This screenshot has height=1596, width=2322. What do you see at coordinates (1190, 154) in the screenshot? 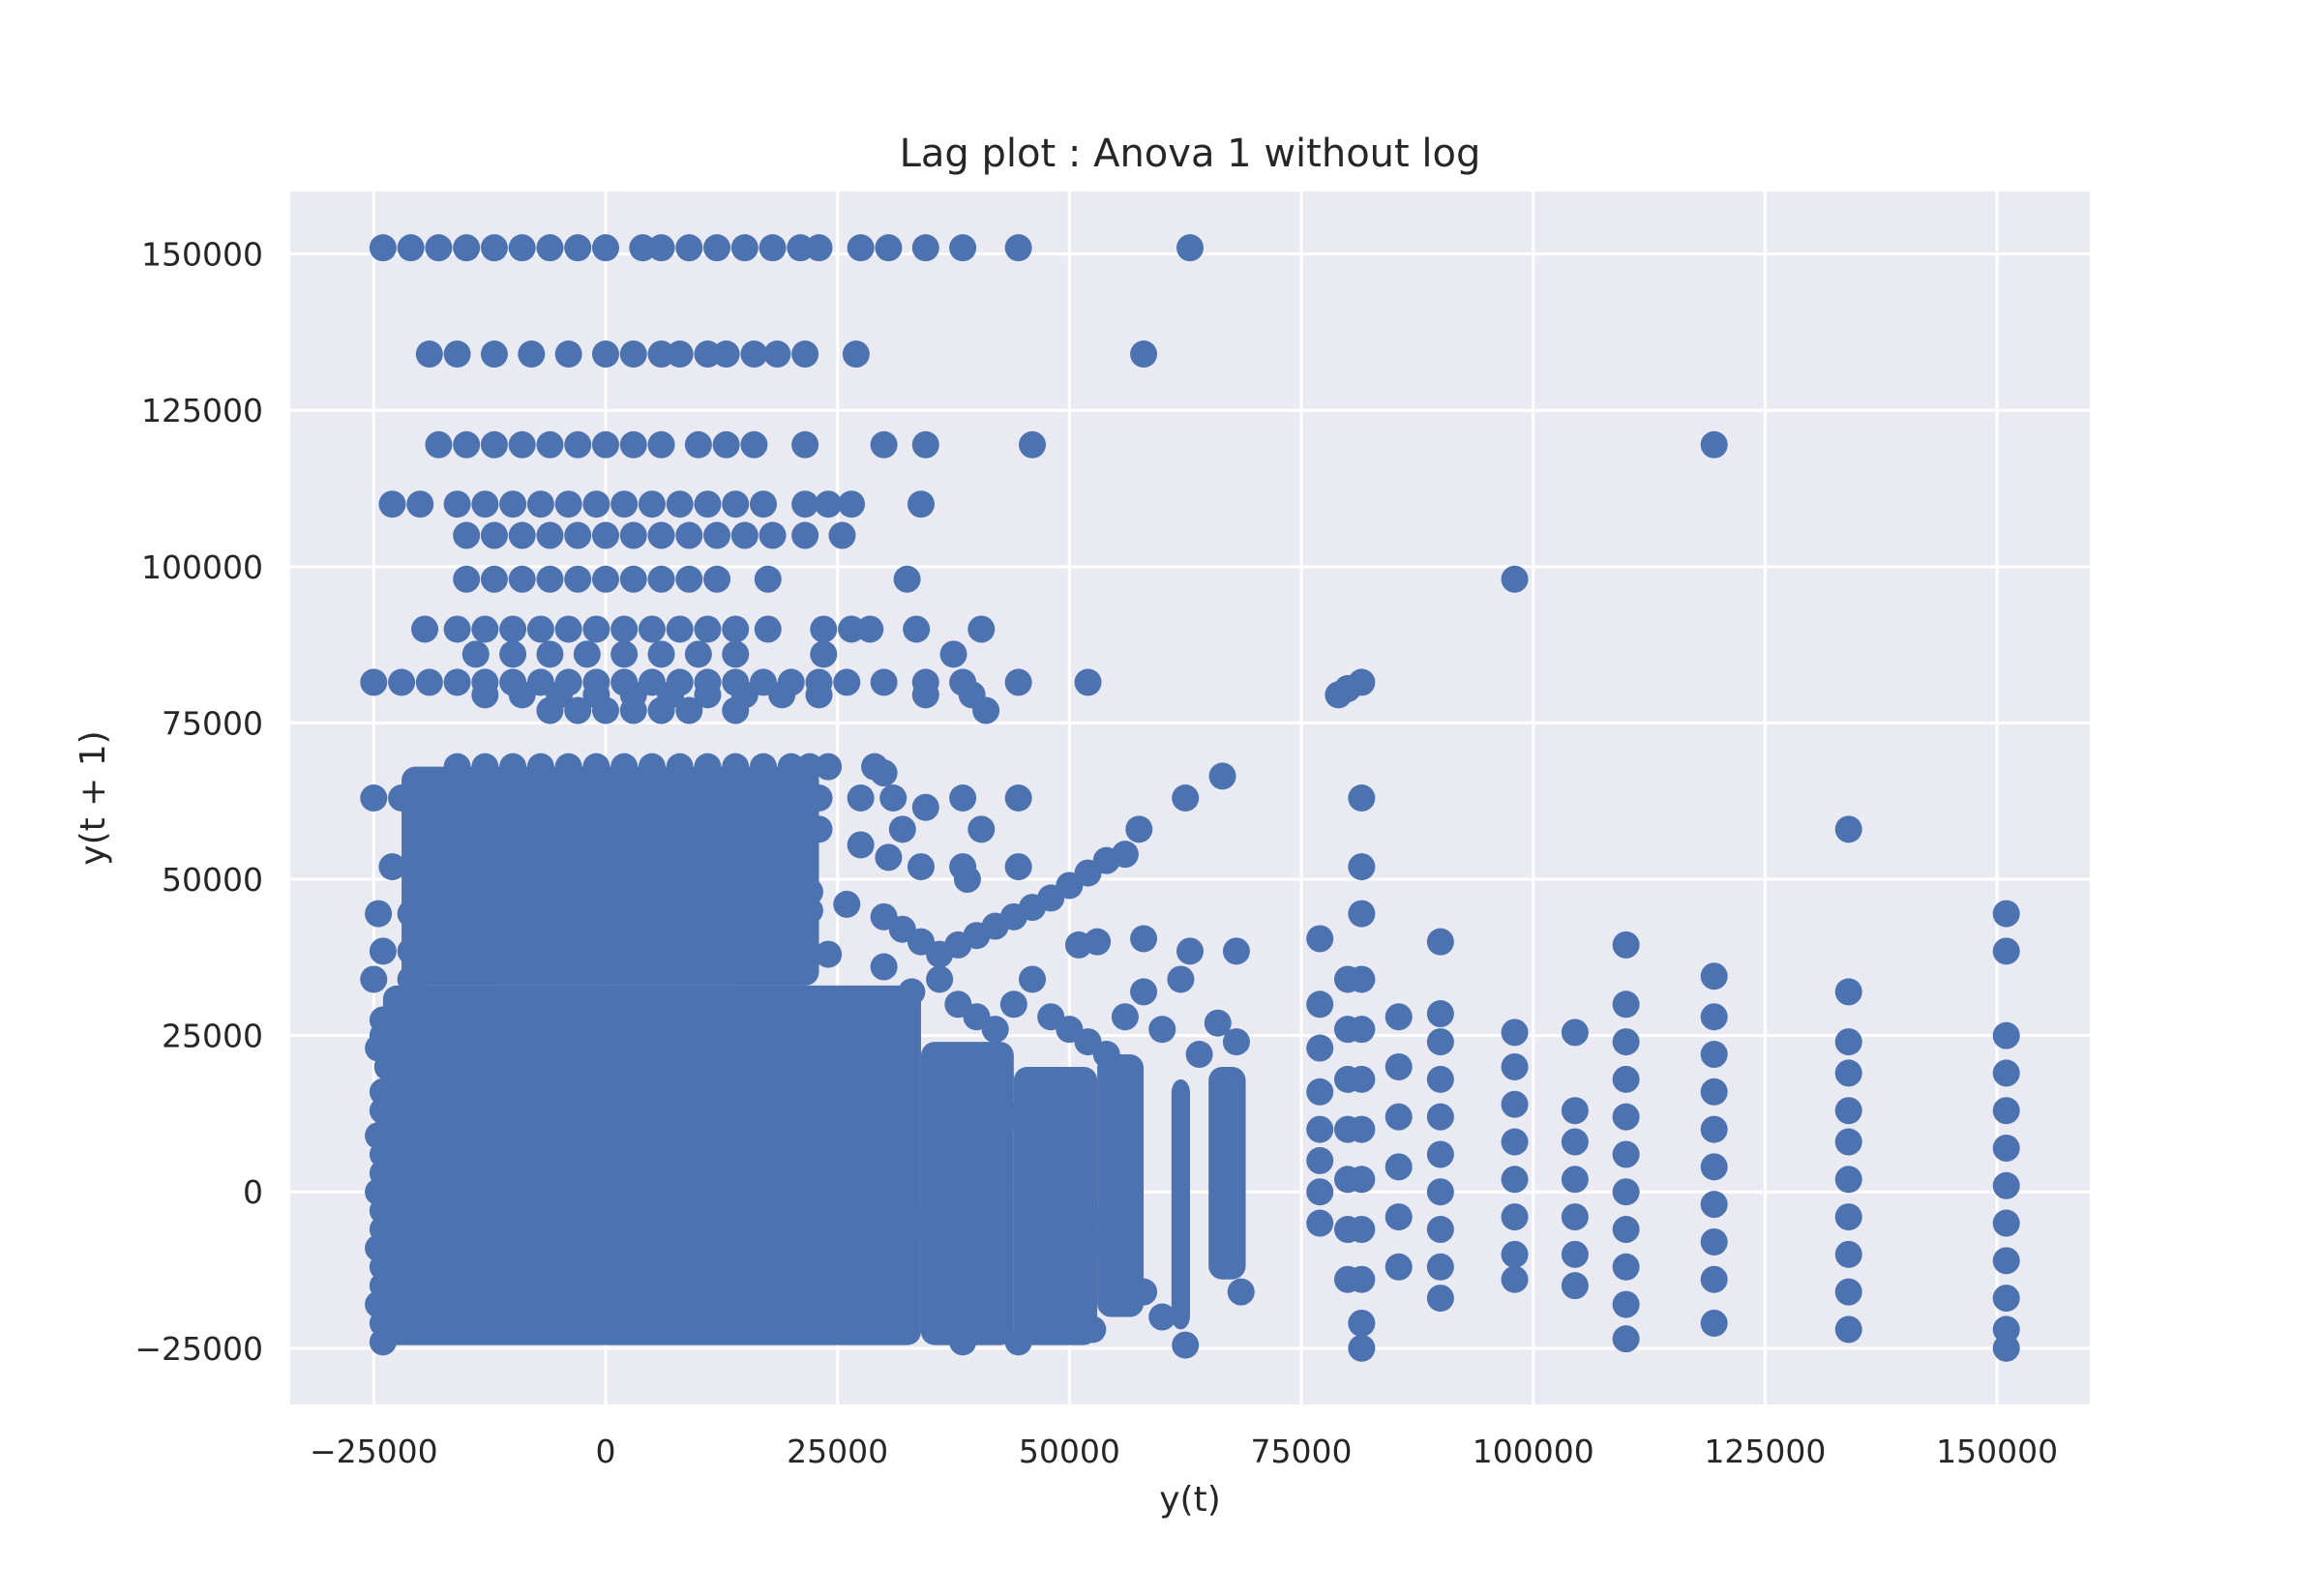
I see `chart-title: Lag plot : Anova 1 without log` at bounding box center [1190, 154].